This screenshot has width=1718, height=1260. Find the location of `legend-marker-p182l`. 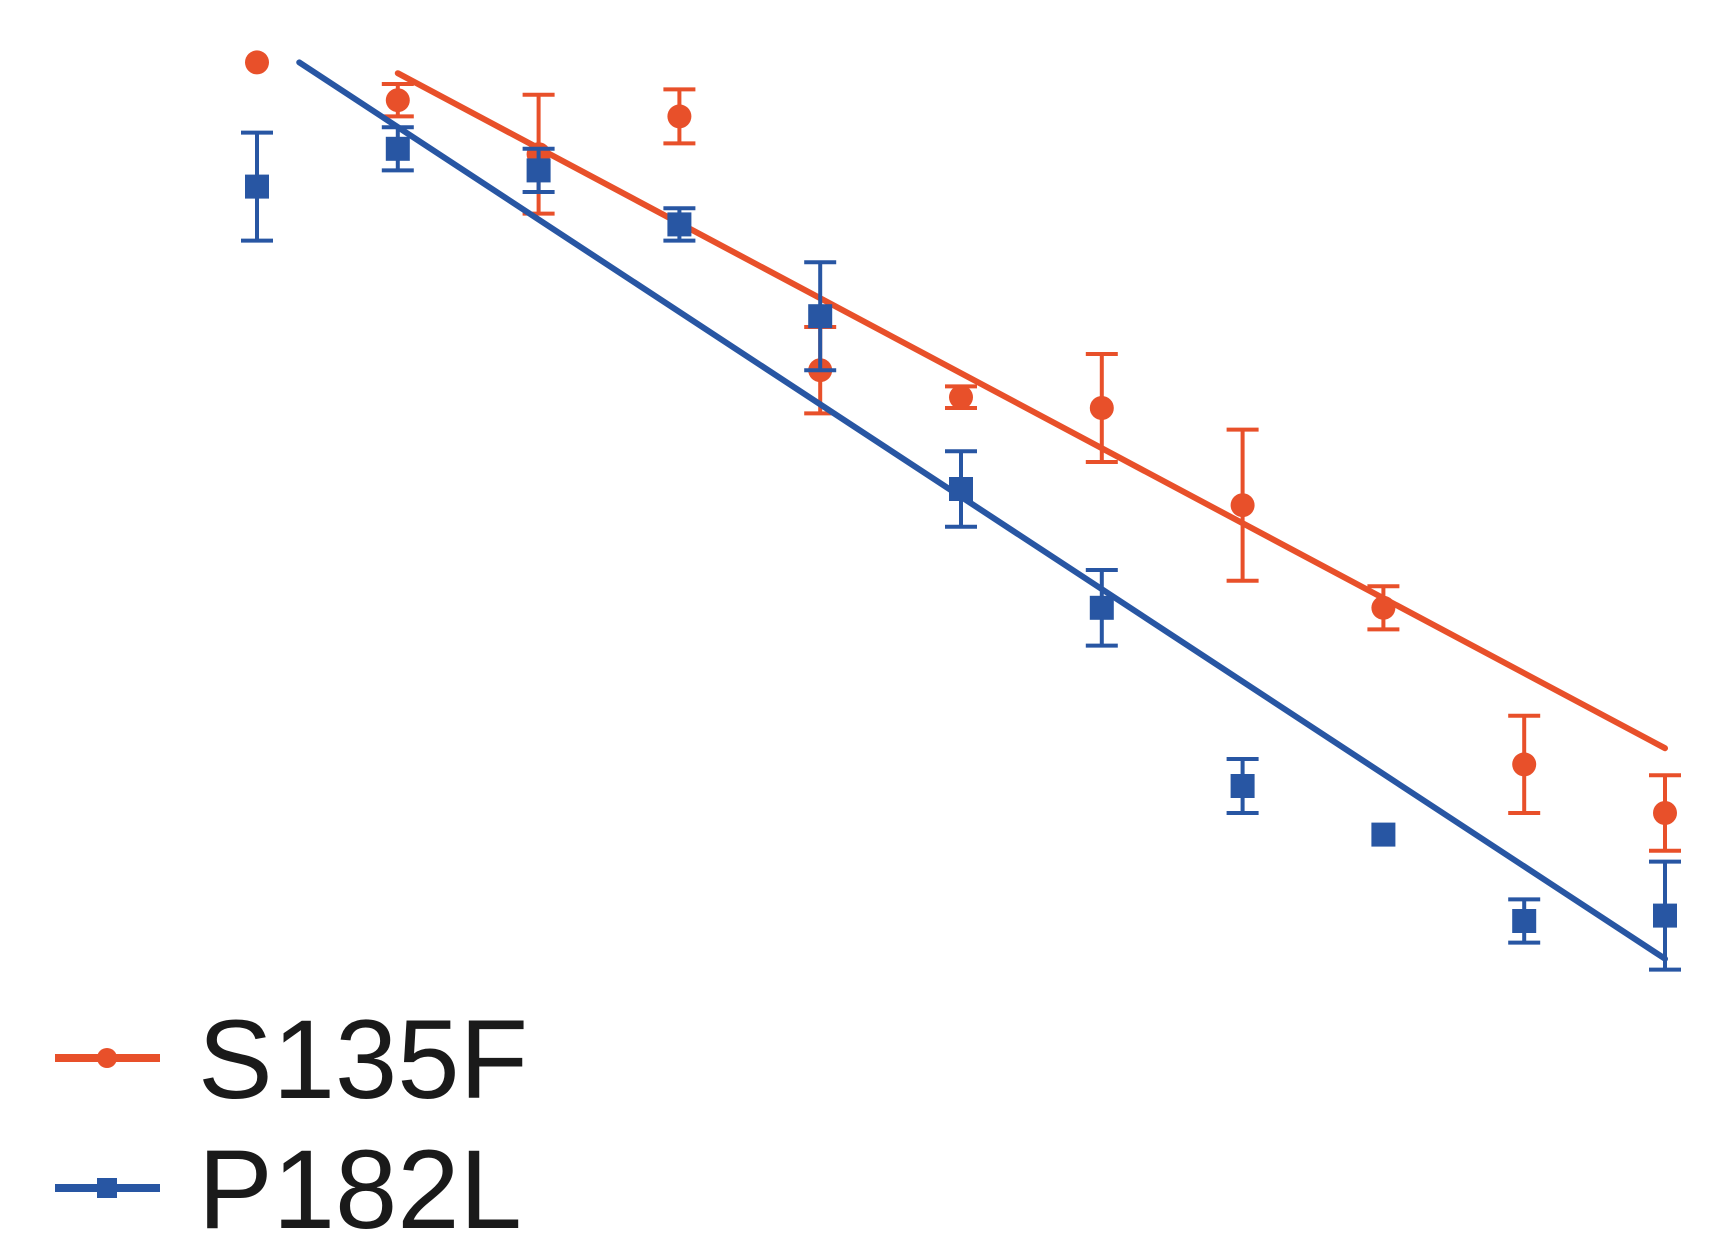

legend-marker-p182l is located at coordinates (107, 1188).